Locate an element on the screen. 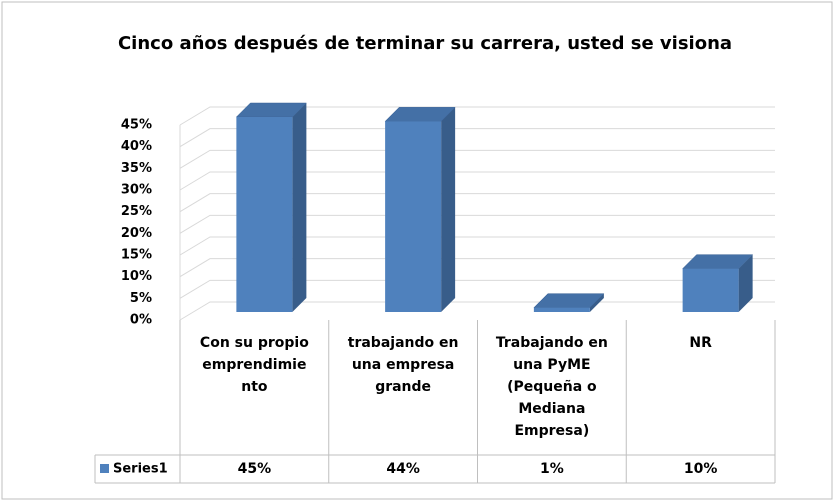 This screenshot has height=502, width=835. category-label: trabajando en una empresa grande is located at coordinates (403, 365).